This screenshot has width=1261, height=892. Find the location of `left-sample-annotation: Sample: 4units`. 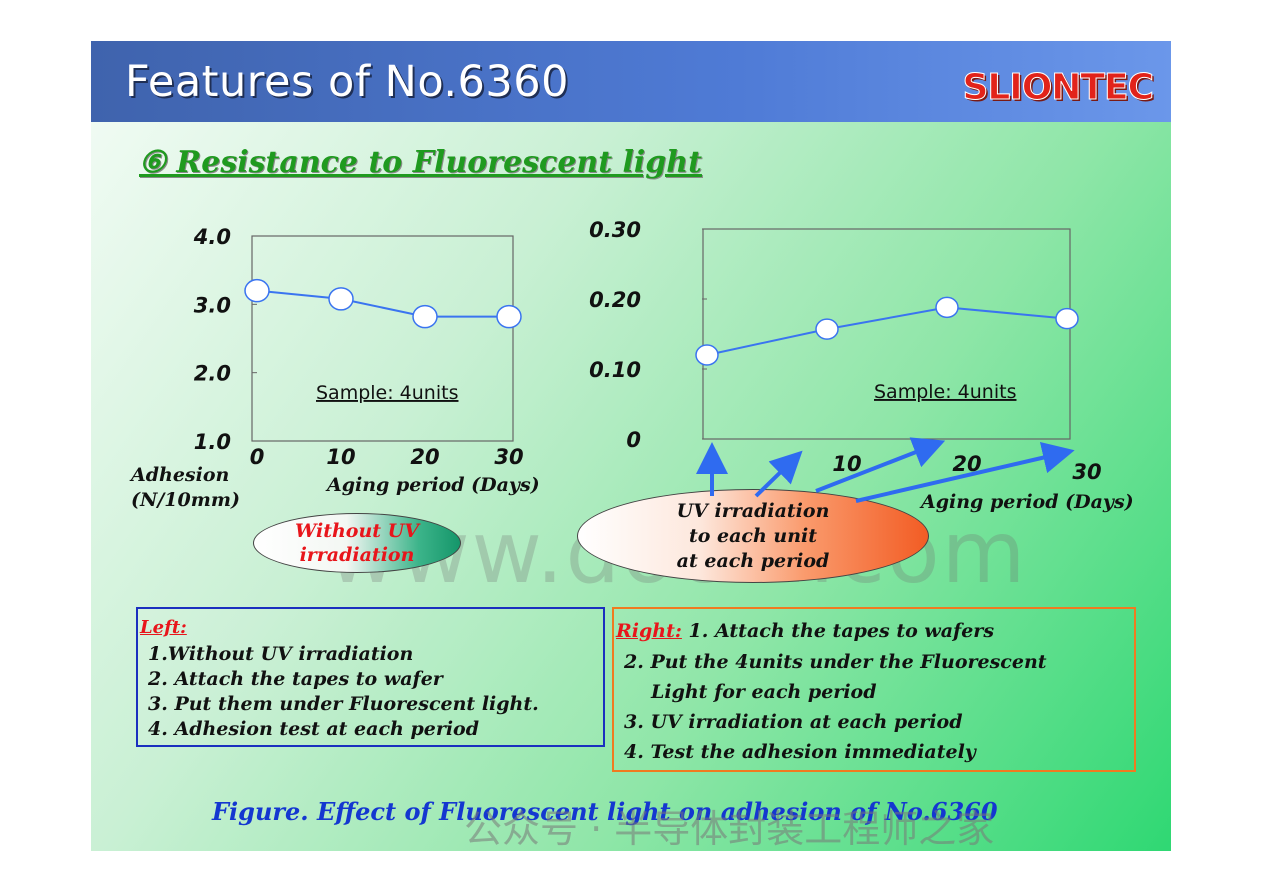

left-sample-annotation: Sample: 4units is located at coordinates (387, 393).